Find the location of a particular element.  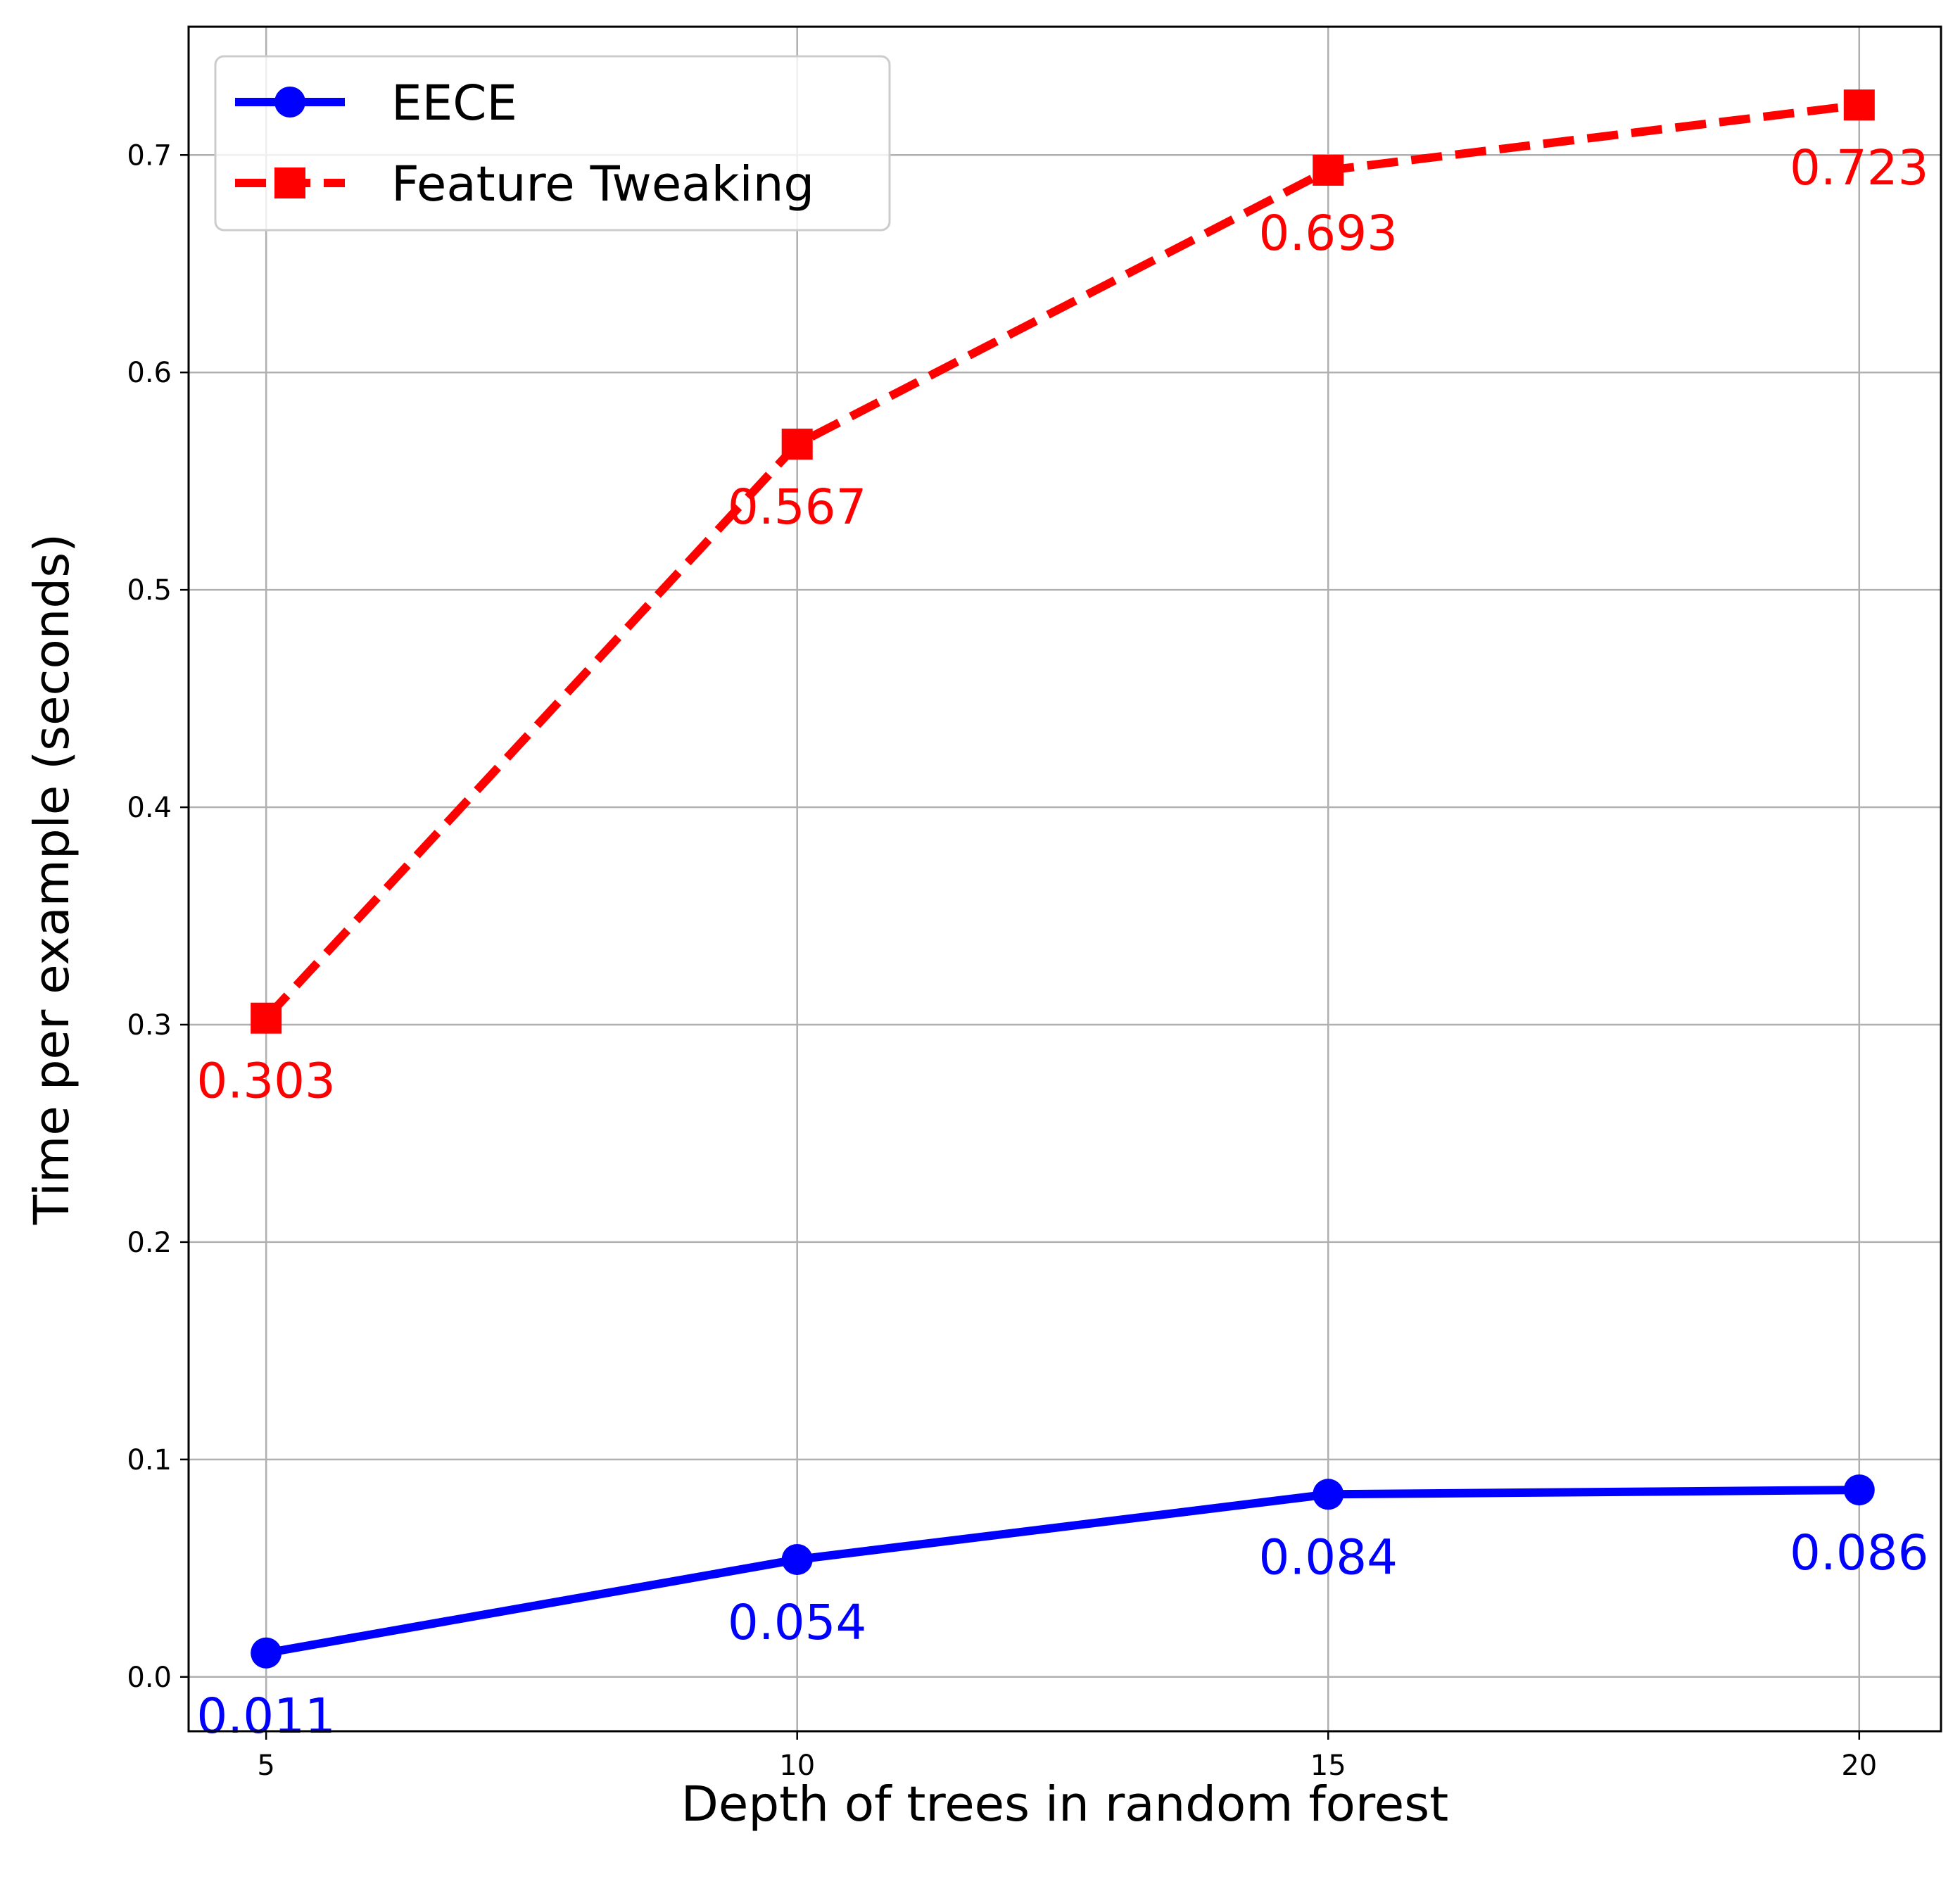

legend-label: Feature Tweaking is located at coordinates (602, 184).